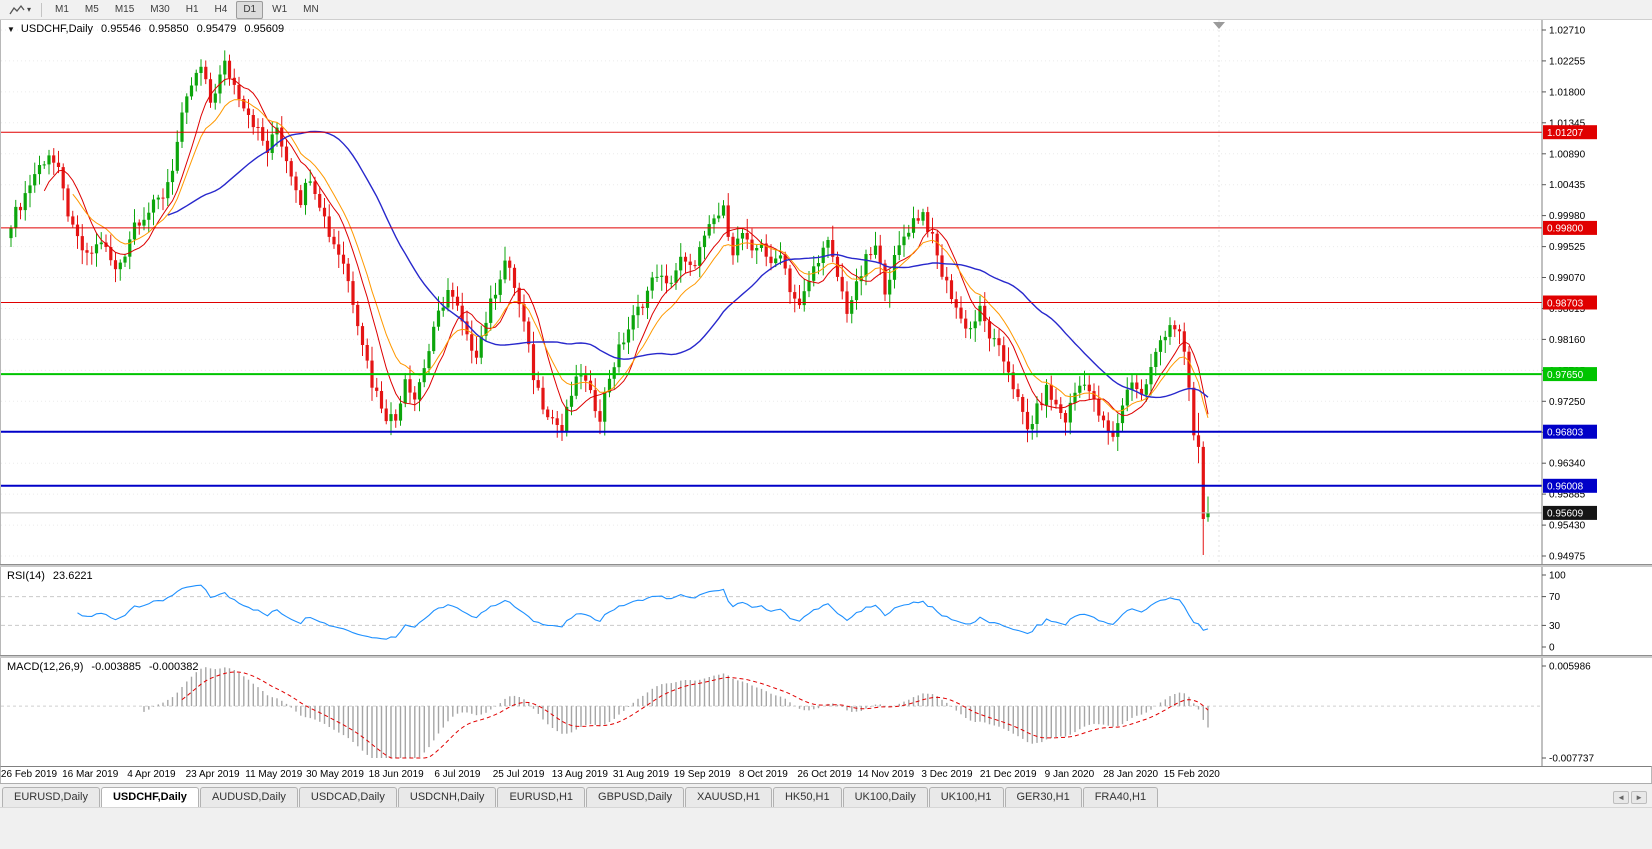 The height and width of the screenshot is (849, 1652). What do you see at coordinates (42, 9) in the screenshot?
I see `toolbar-separator` at bounding box center [42, 9].